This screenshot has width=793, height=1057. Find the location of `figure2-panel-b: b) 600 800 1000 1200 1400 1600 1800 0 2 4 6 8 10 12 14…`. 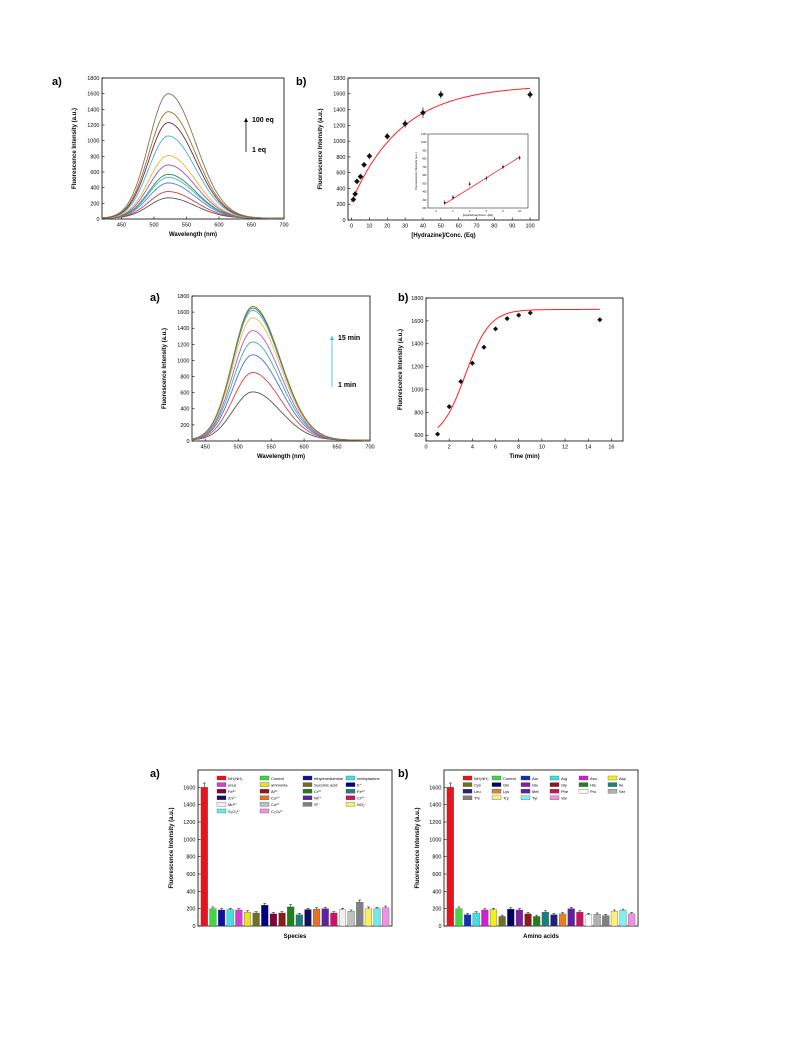

figure2-panel-b: b) 600 800 1000 1200 1400 1600 1800 0 2 4 6 8 10 12 14… is located at coordinates (514, 388).